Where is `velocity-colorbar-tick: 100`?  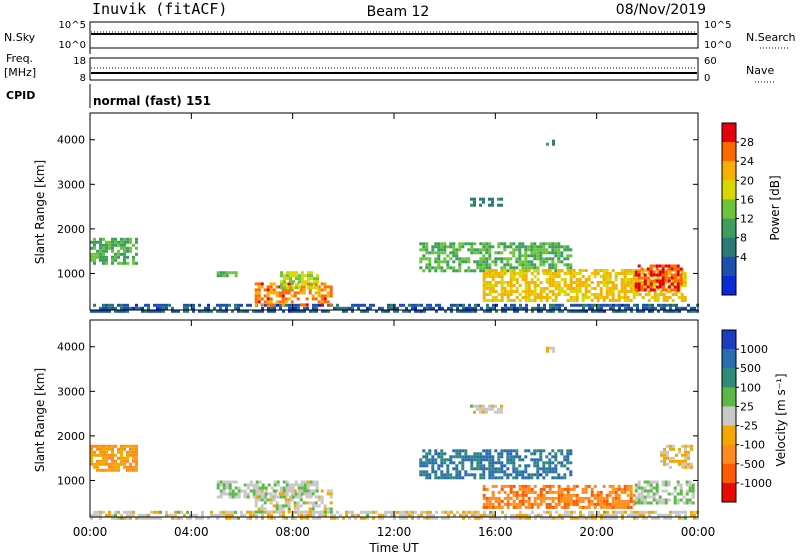
velocity-colorbar-tick: 100 is located at coordinates (750, 387).